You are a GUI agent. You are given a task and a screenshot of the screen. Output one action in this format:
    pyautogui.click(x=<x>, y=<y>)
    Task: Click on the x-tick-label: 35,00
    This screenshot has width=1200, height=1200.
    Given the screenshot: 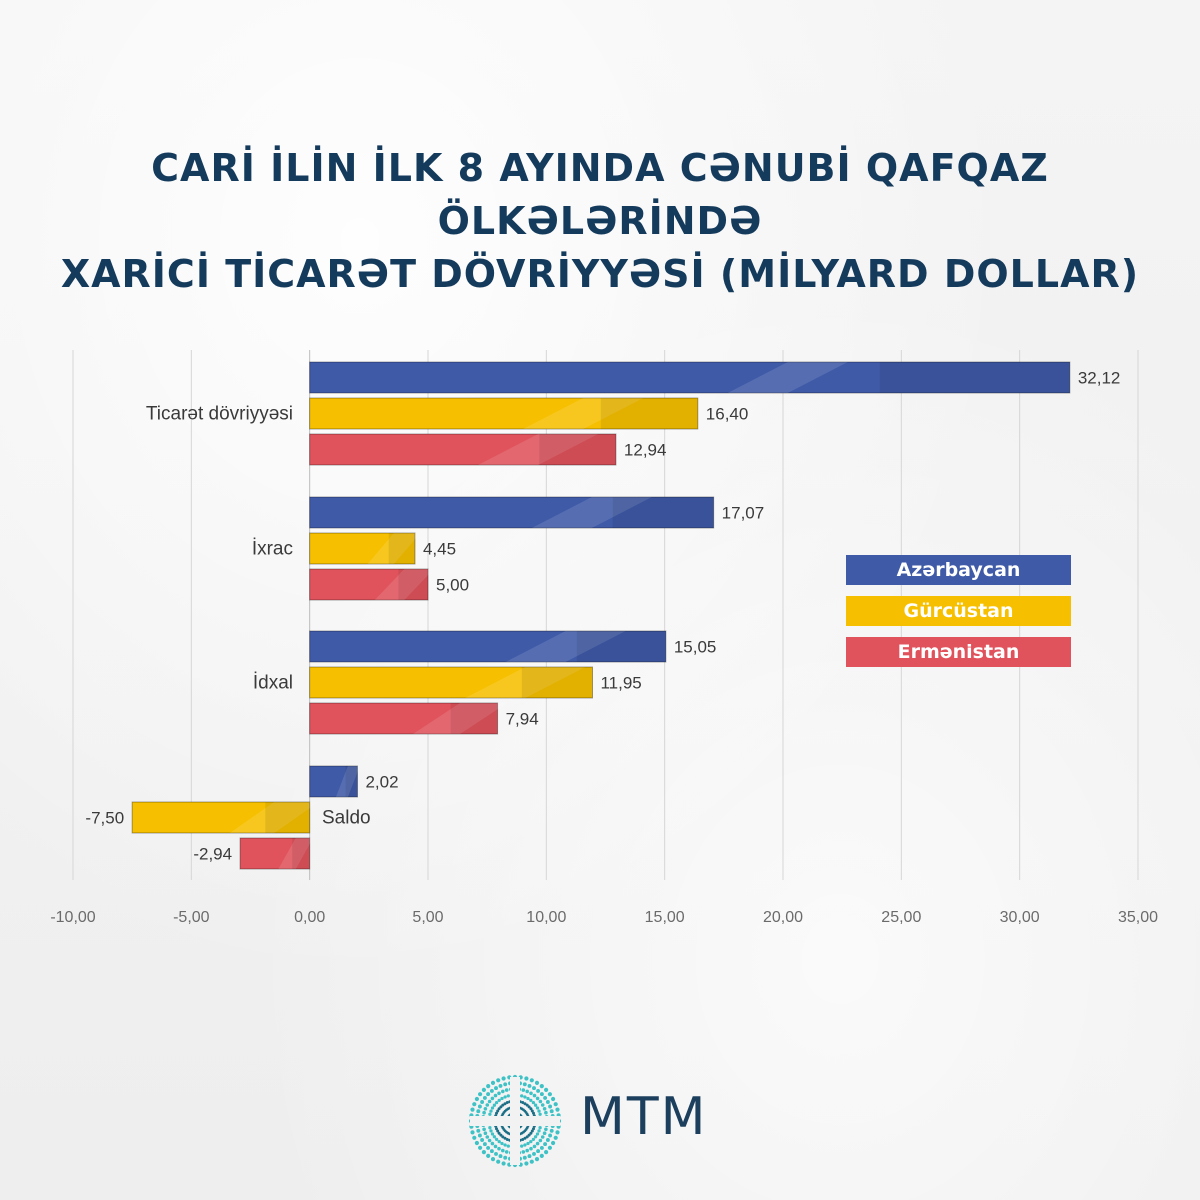 What is the action you would take?
    pyautogui.click(x=1138, y=917)
    